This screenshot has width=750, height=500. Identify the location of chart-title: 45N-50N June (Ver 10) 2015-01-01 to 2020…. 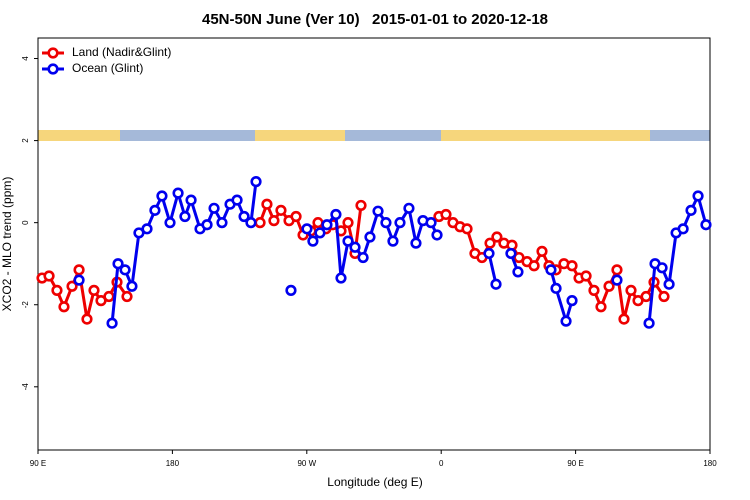
(375, 19).